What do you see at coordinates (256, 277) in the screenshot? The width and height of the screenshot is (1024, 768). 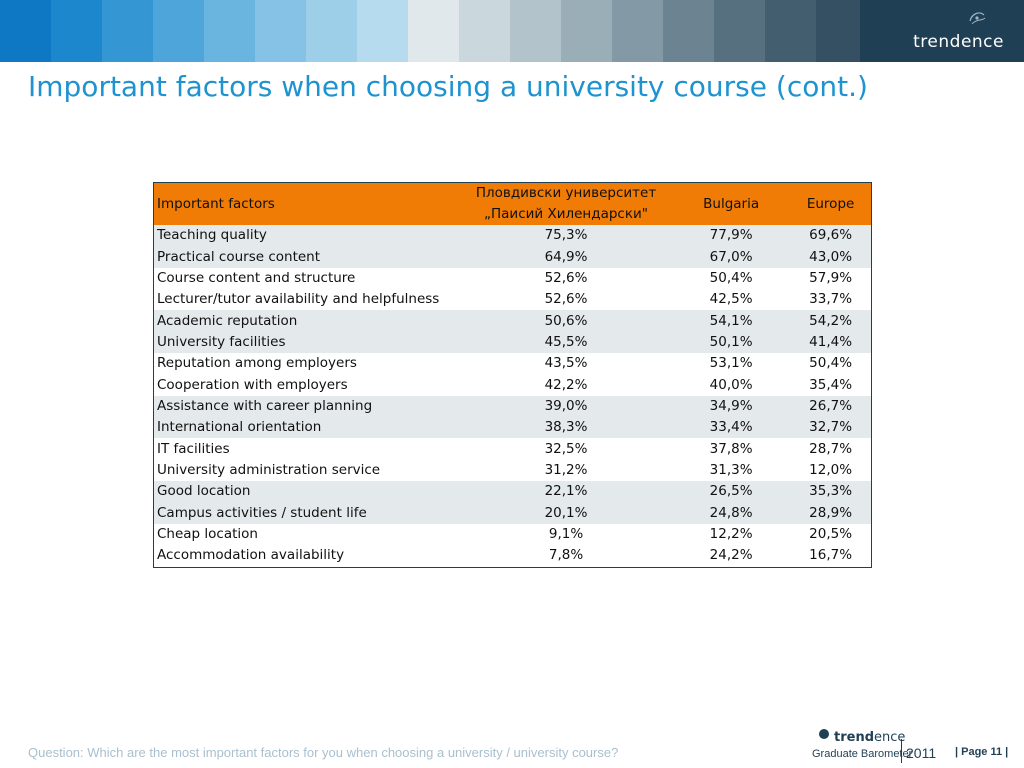 I see `factor-name-cell: Course content and structure` at bounding box center [256, 277].